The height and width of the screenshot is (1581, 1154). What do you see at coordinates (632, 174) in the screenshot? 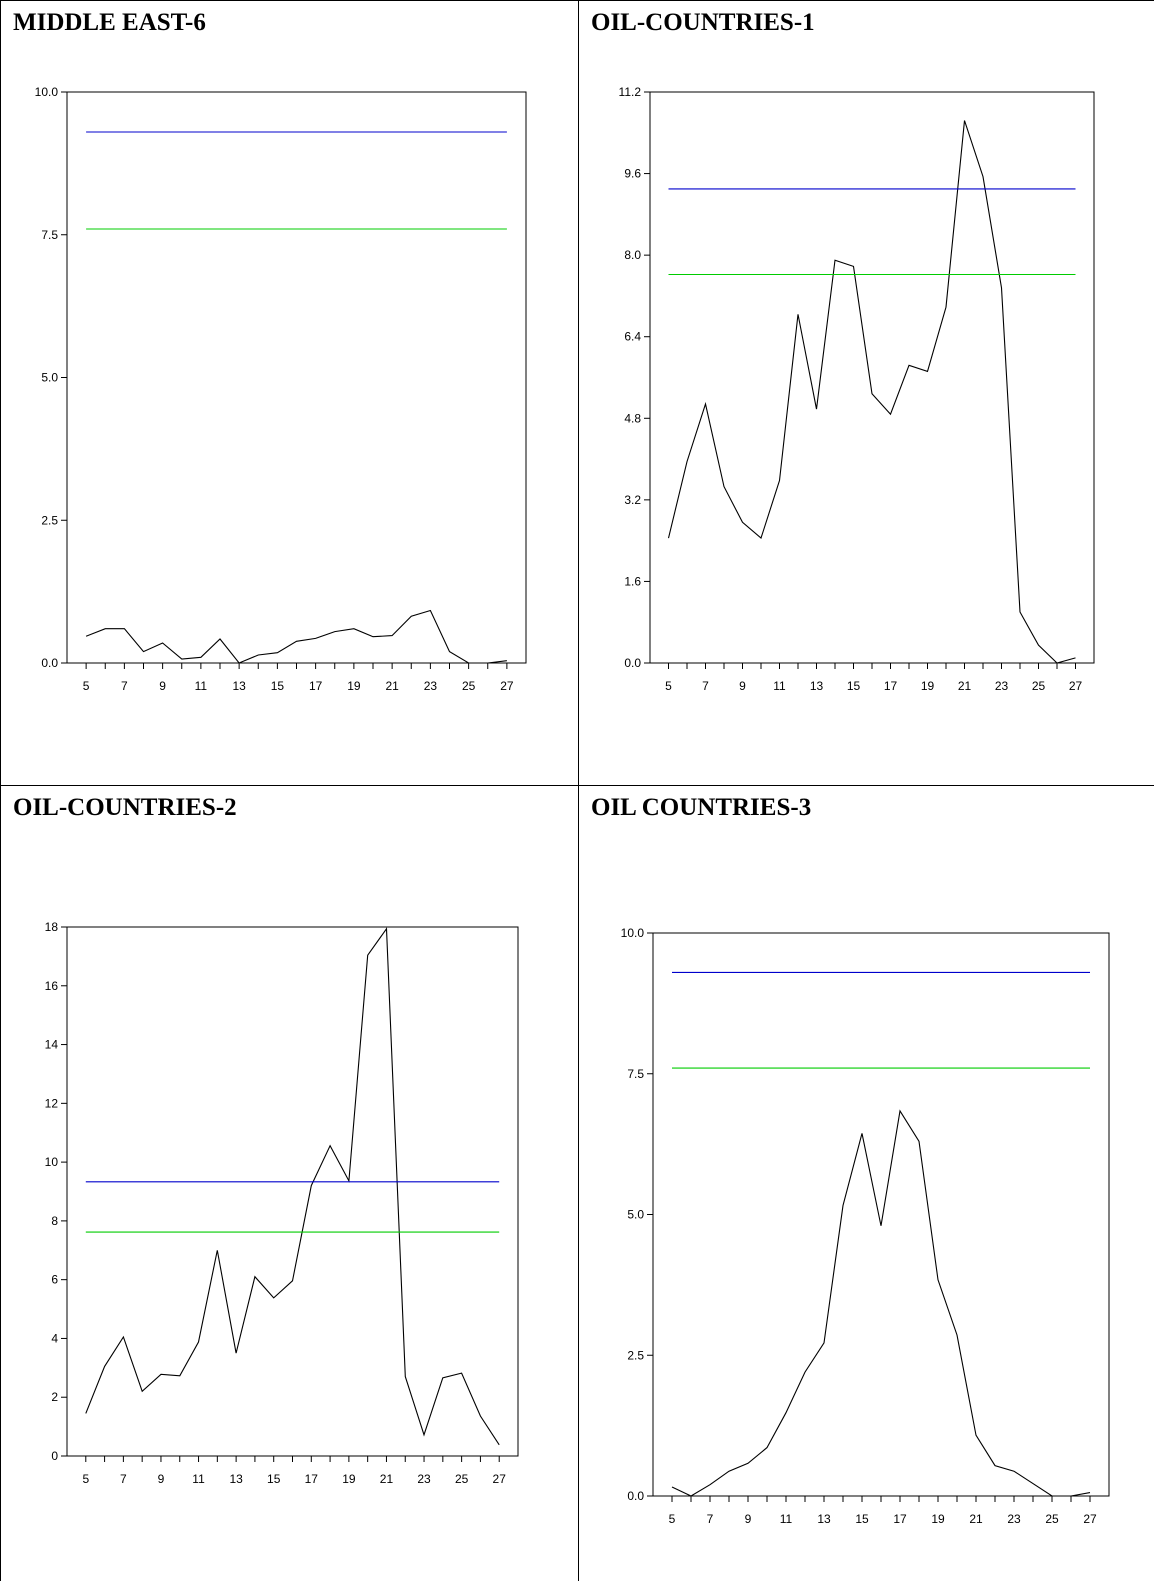
I see `y-tick-label: 9.6` at bounding box center [632, 174].